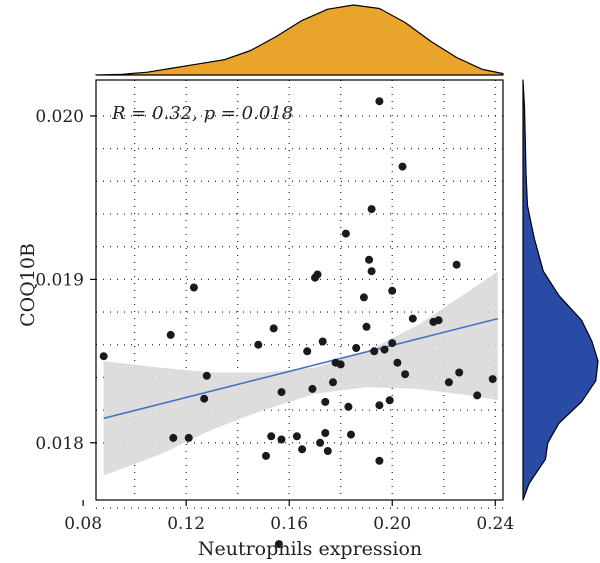 This screenshot has width=600, height=563. What do you see at coordinates (186, 524) in the screenshot?
I see `x-tick-label: 0.12` at bounding box center [186, 524].